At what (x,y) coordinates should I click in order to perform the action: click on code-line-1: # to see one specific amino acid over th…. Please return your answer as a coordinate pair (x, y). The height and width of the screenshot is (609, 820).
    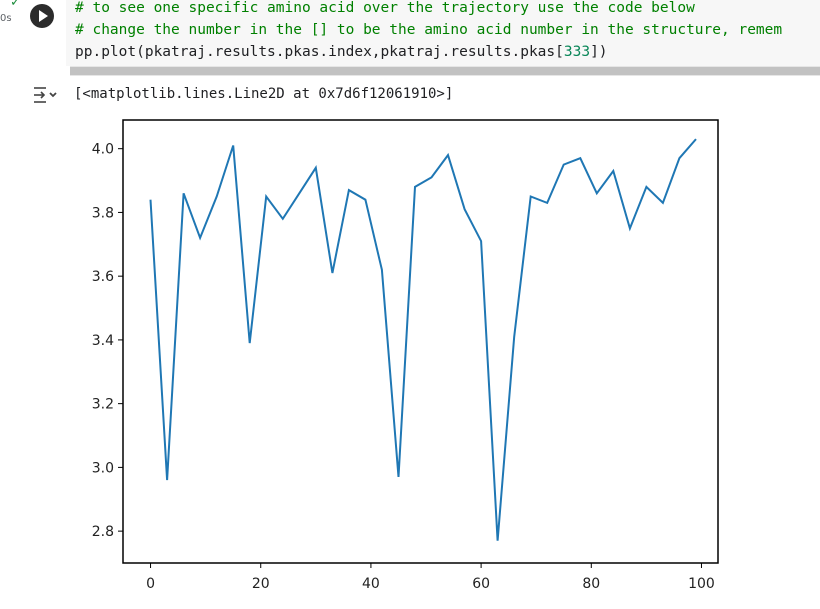
    Looking at the image, I should click on (385, 8).